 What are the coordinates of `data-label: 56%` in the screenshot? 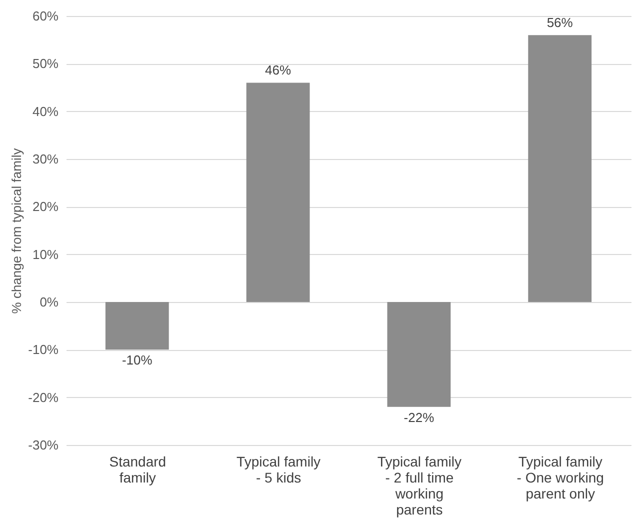 It's located at (560, 22).